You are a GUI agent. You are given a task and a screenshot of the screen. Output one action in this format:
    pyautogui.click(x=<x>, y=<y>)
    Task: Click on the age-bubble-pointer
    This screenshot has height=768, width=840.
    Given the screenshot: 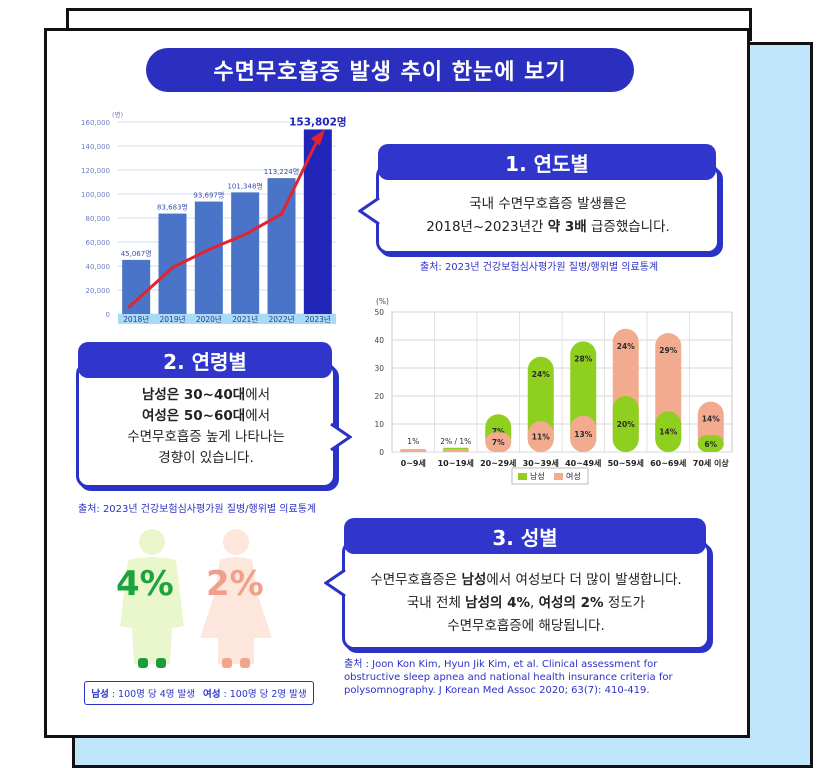 What is the action you would take?
    pyautogui.click(x=341, y=437)
    